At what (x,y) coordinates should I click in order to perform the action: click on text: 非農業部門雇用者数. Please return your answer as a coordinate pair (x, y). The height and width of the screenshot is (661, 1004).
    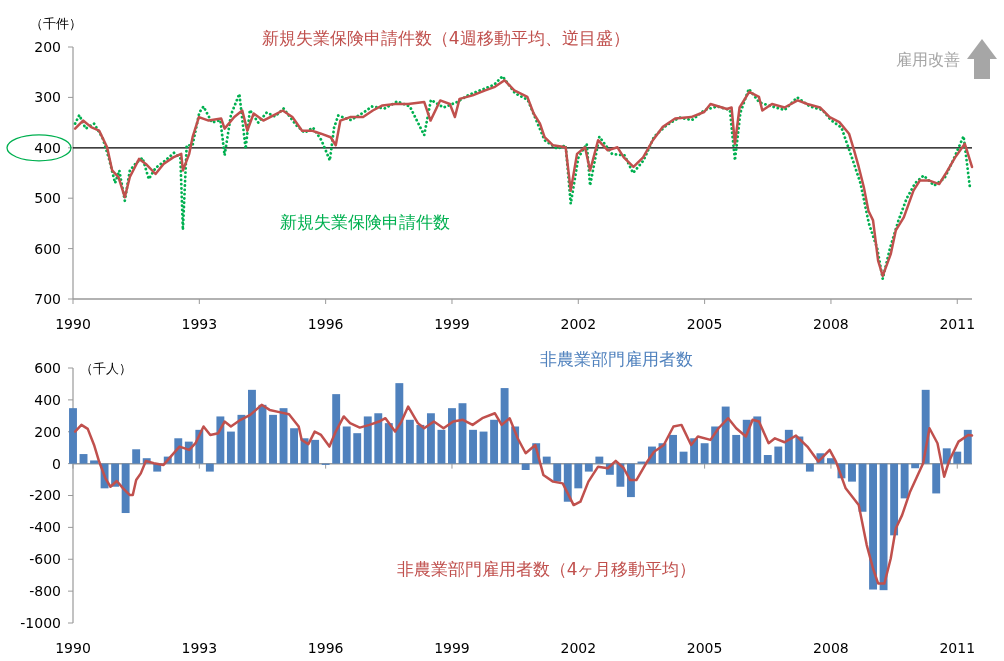
    Looking at the image, I should click on (617, 359).